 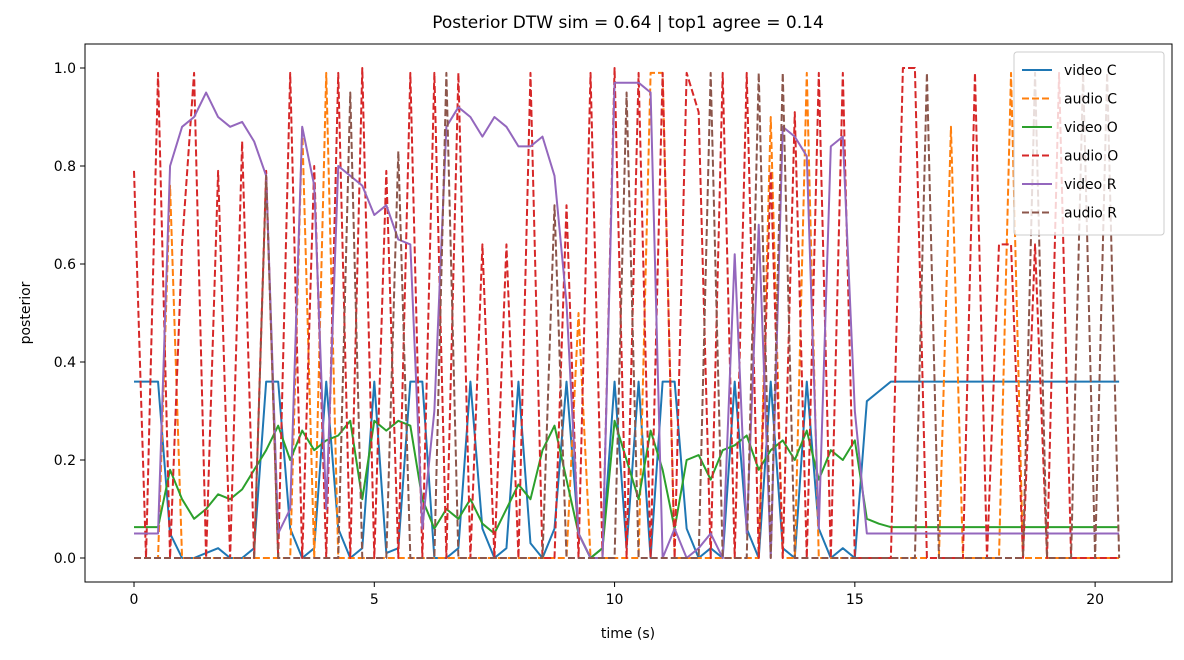 I want to click on y-tick-label: 1.0, so click(x=65, y=69).